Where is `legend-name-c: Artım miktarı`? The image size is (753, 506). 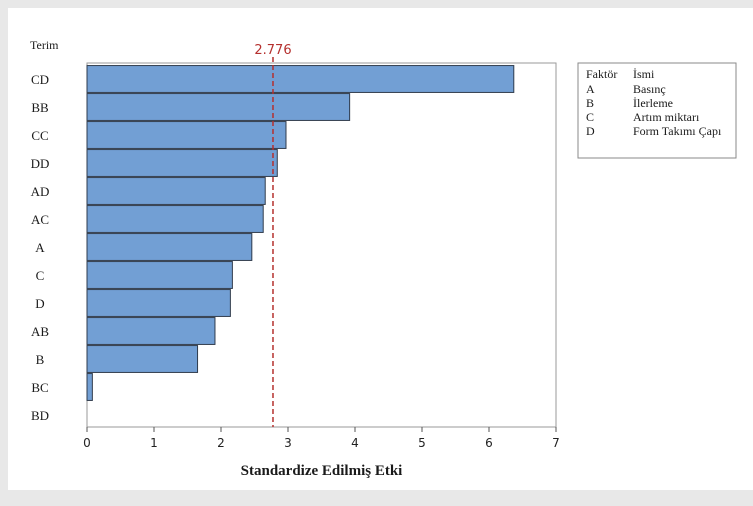
legend-name-c: Artım miktarı is located at coordinates (666, 117).